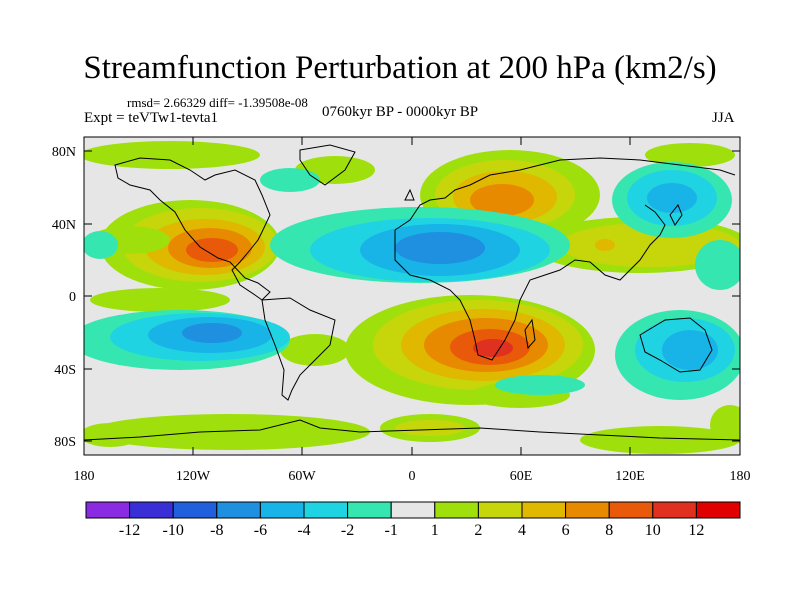 This screenshot has height=600, width=800. Describe the element at coordinates (129, 530) in the screenshot. I see `colorbar-label-0: -12` at that location.